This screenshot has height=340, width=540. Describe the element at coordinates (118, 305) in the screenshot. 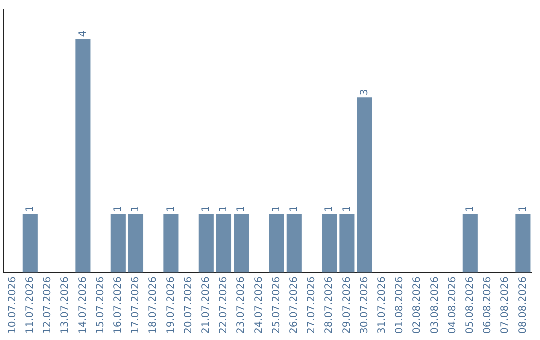

I see `x-tick-label: 16.07.2026` at that location.